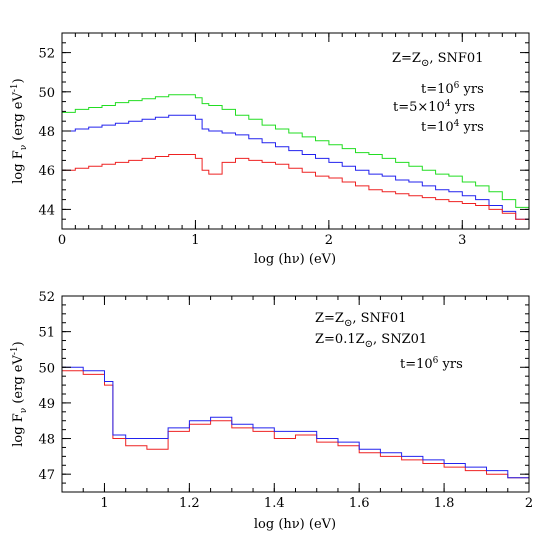 This screenshot has width=558, height=558. I want to click on x-tick-label: 1.2, so click(189, 503).